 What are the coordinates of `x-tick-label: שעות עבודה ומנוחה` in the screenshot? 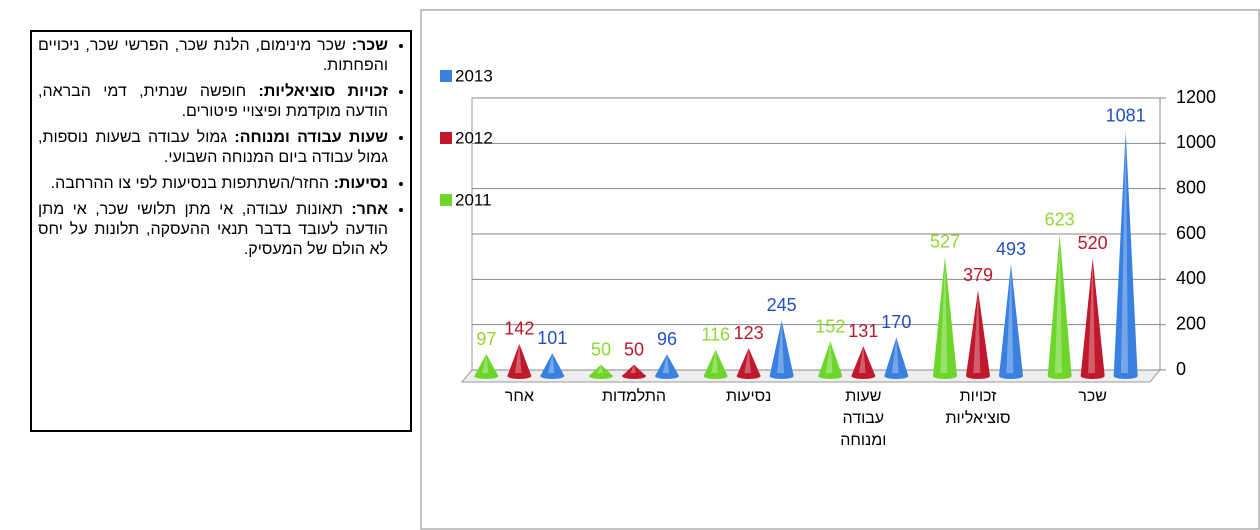 It's located at (863, 418).